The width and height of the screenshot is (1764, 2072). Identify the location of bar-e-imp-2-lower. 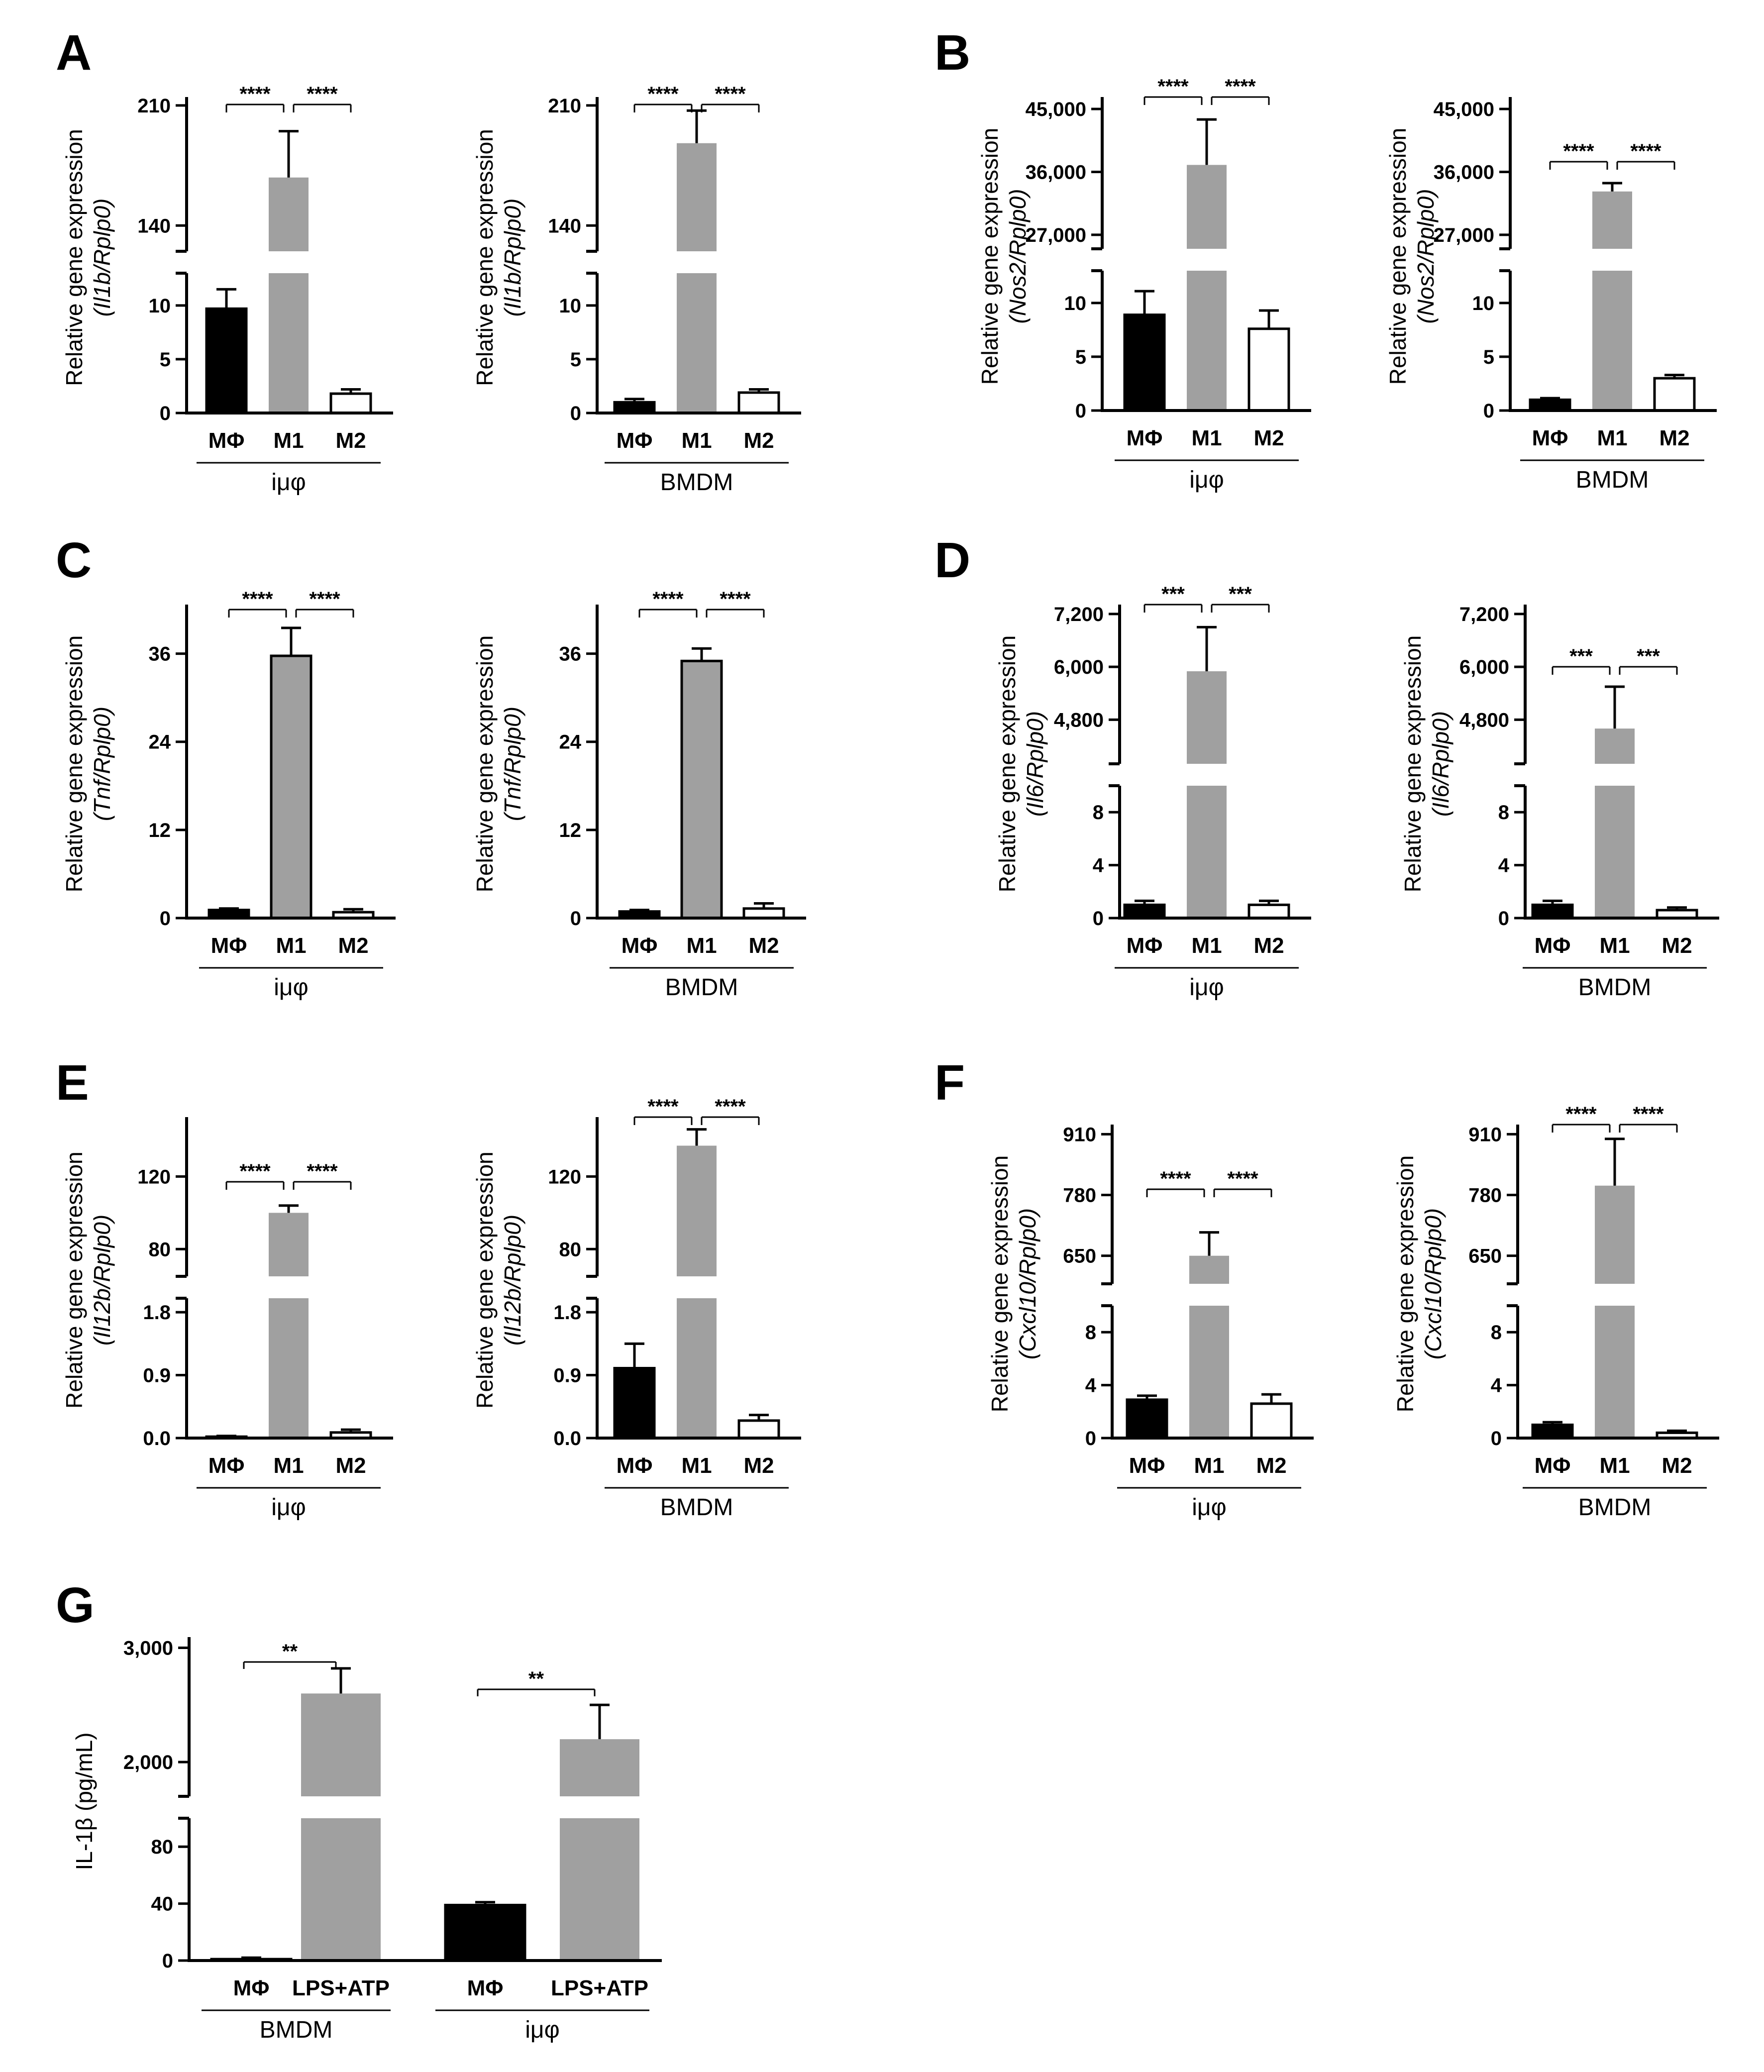
(289, 1368).